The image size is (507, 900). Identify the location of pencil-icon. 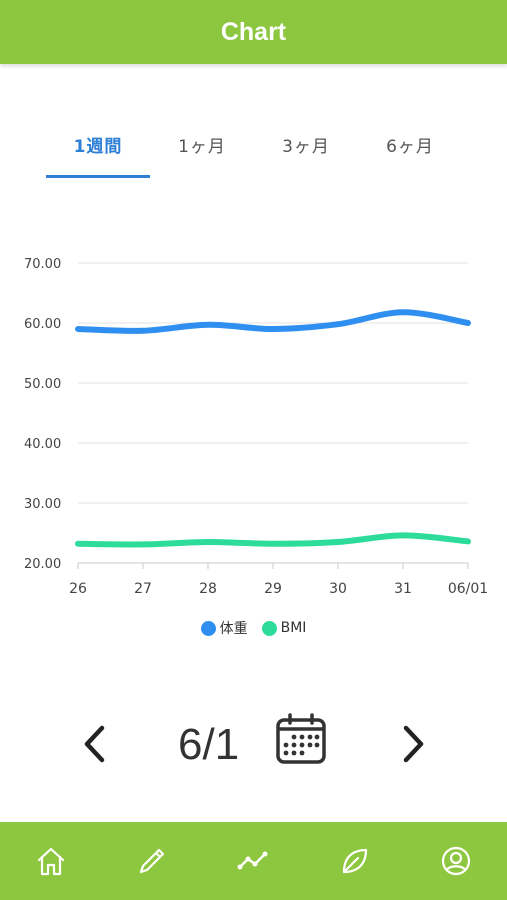
(152, 861).